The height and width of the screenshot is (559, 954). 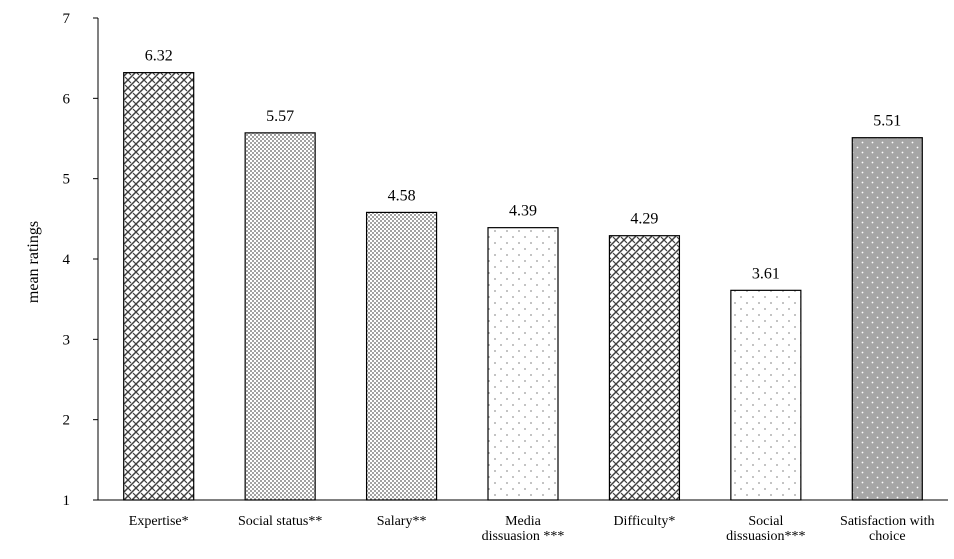 I want to click on category-label-line: Expertise*, so click(x=159, y=521).